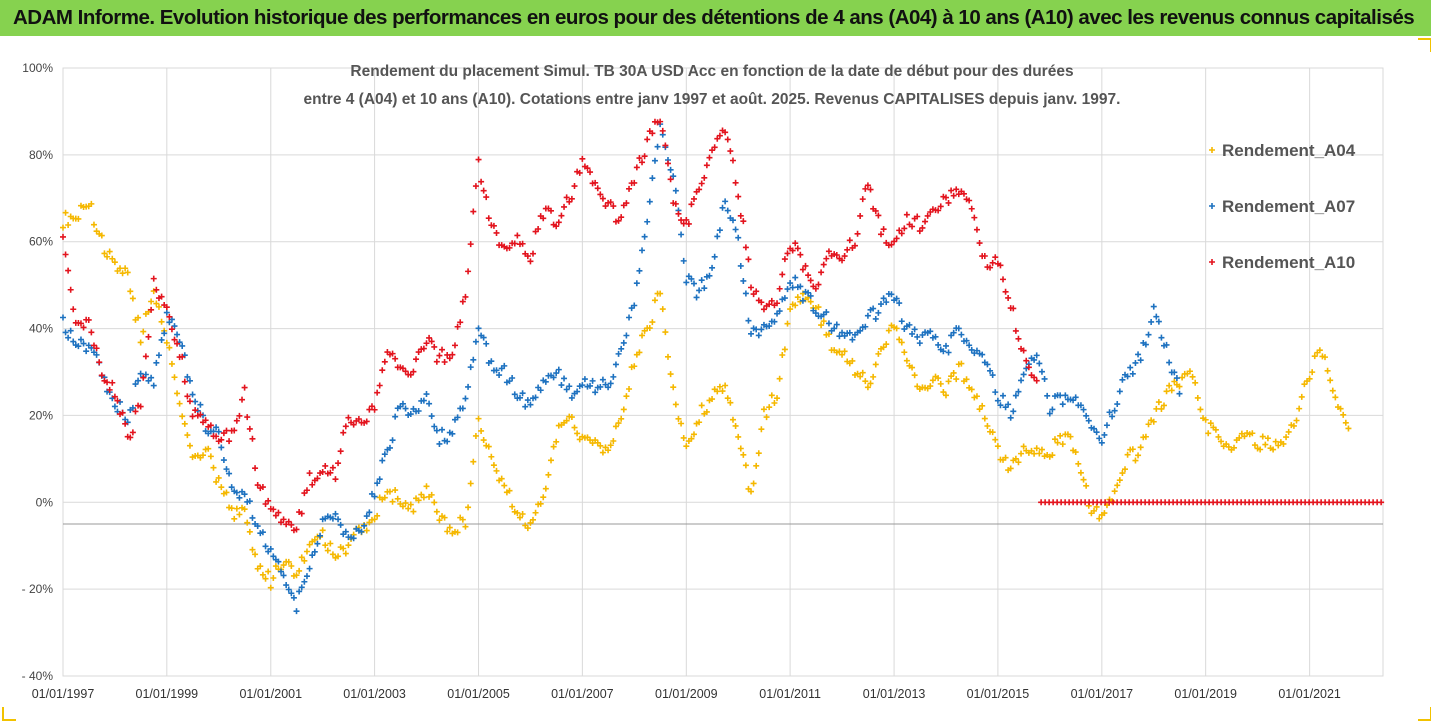 This screenshot has width=1431, height=721. Describe the element at coordinates (1102, 694) in the screenshot. I see `x-tick-label: 01/01/2017` at that location.